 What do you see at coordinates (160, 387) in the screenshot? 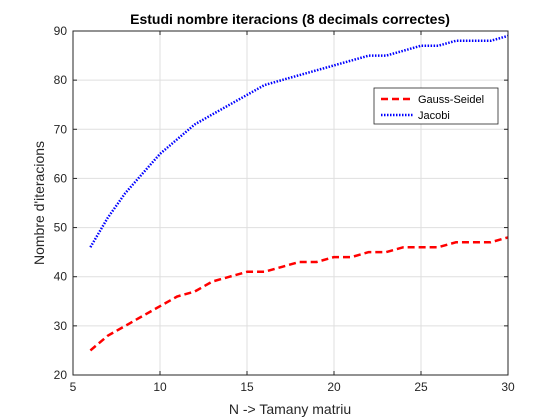
I see `x-tick-label: 10` at bounding box center [160, 387].